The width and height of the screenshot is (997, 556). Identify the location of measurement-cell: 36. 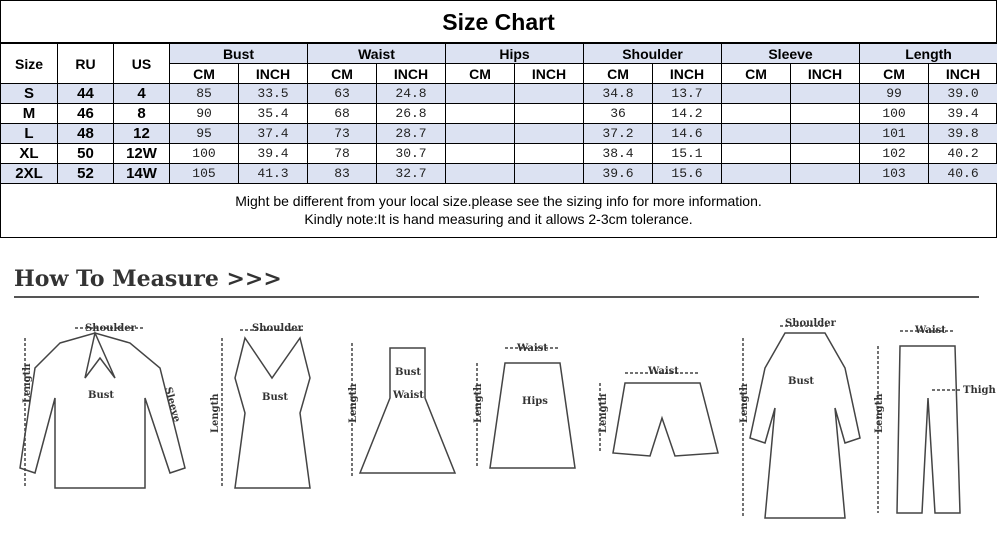
(618, 113).